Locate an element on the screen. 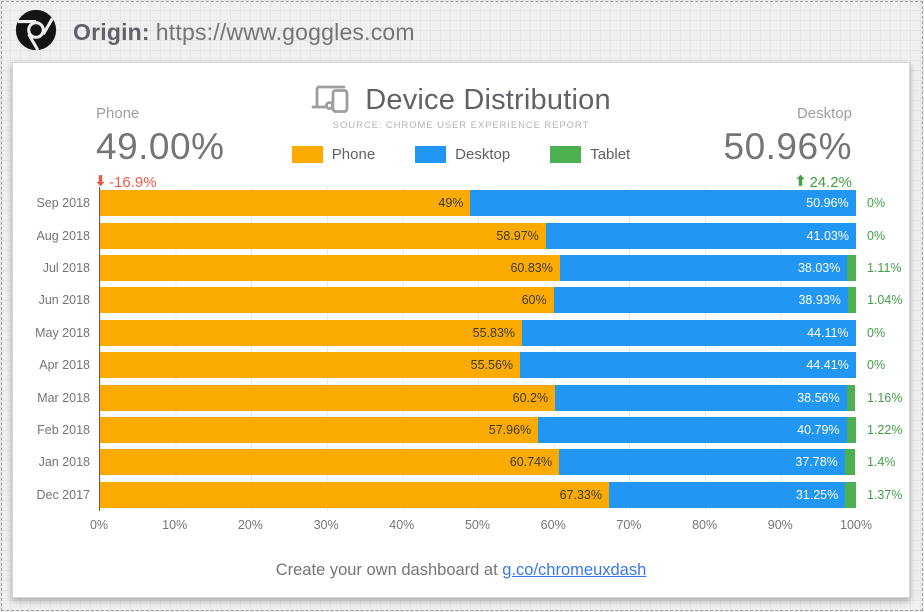 The height and width of the screenshot is (612, 924). title-row: Device Distribution is located at coordinates (461, 100).